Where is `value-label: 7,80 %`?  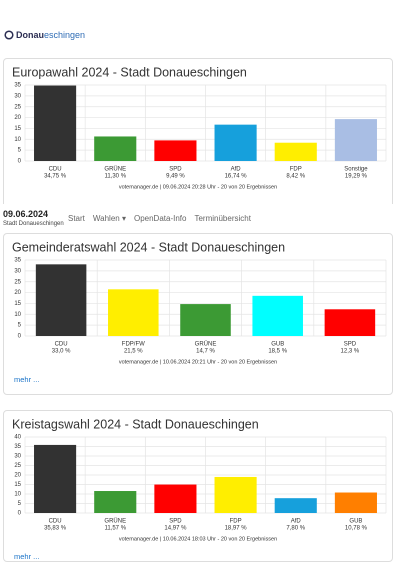 value-label: 7,80 % is located at coordinates (295, 529).